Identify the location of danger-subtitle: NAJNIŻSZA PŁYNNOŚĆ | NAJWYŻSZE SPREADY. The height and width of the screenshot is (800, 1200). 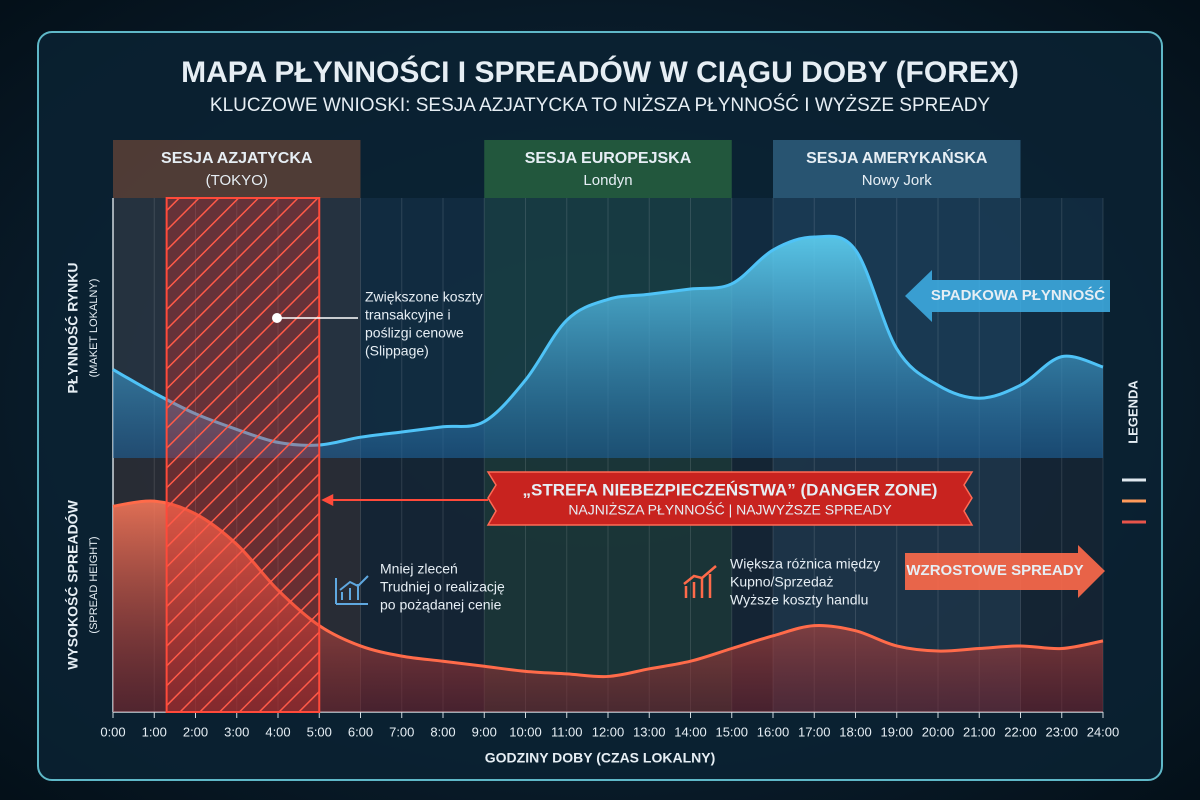
(730, 509).